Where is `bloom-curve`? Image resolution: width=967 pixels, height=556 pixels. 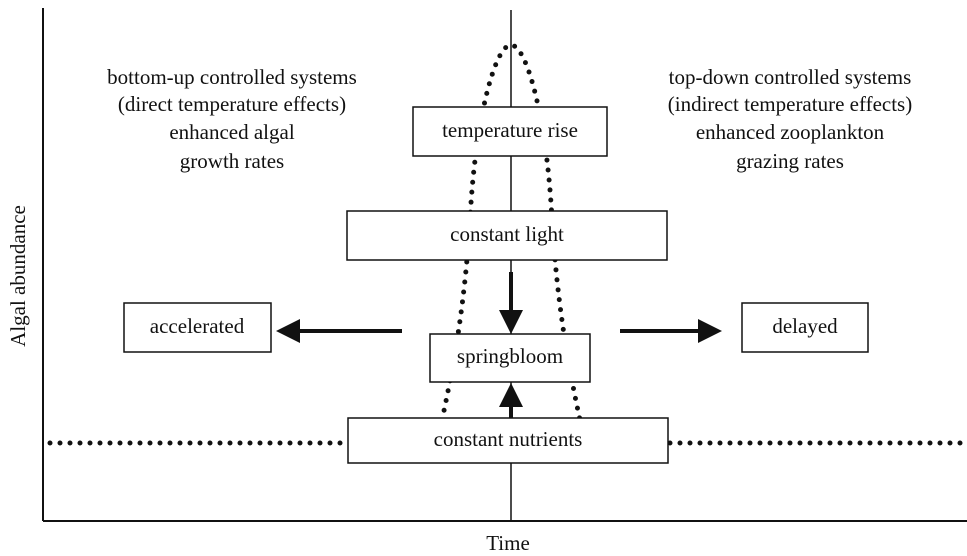
bloom-curve is located at coordinates (511, 232).